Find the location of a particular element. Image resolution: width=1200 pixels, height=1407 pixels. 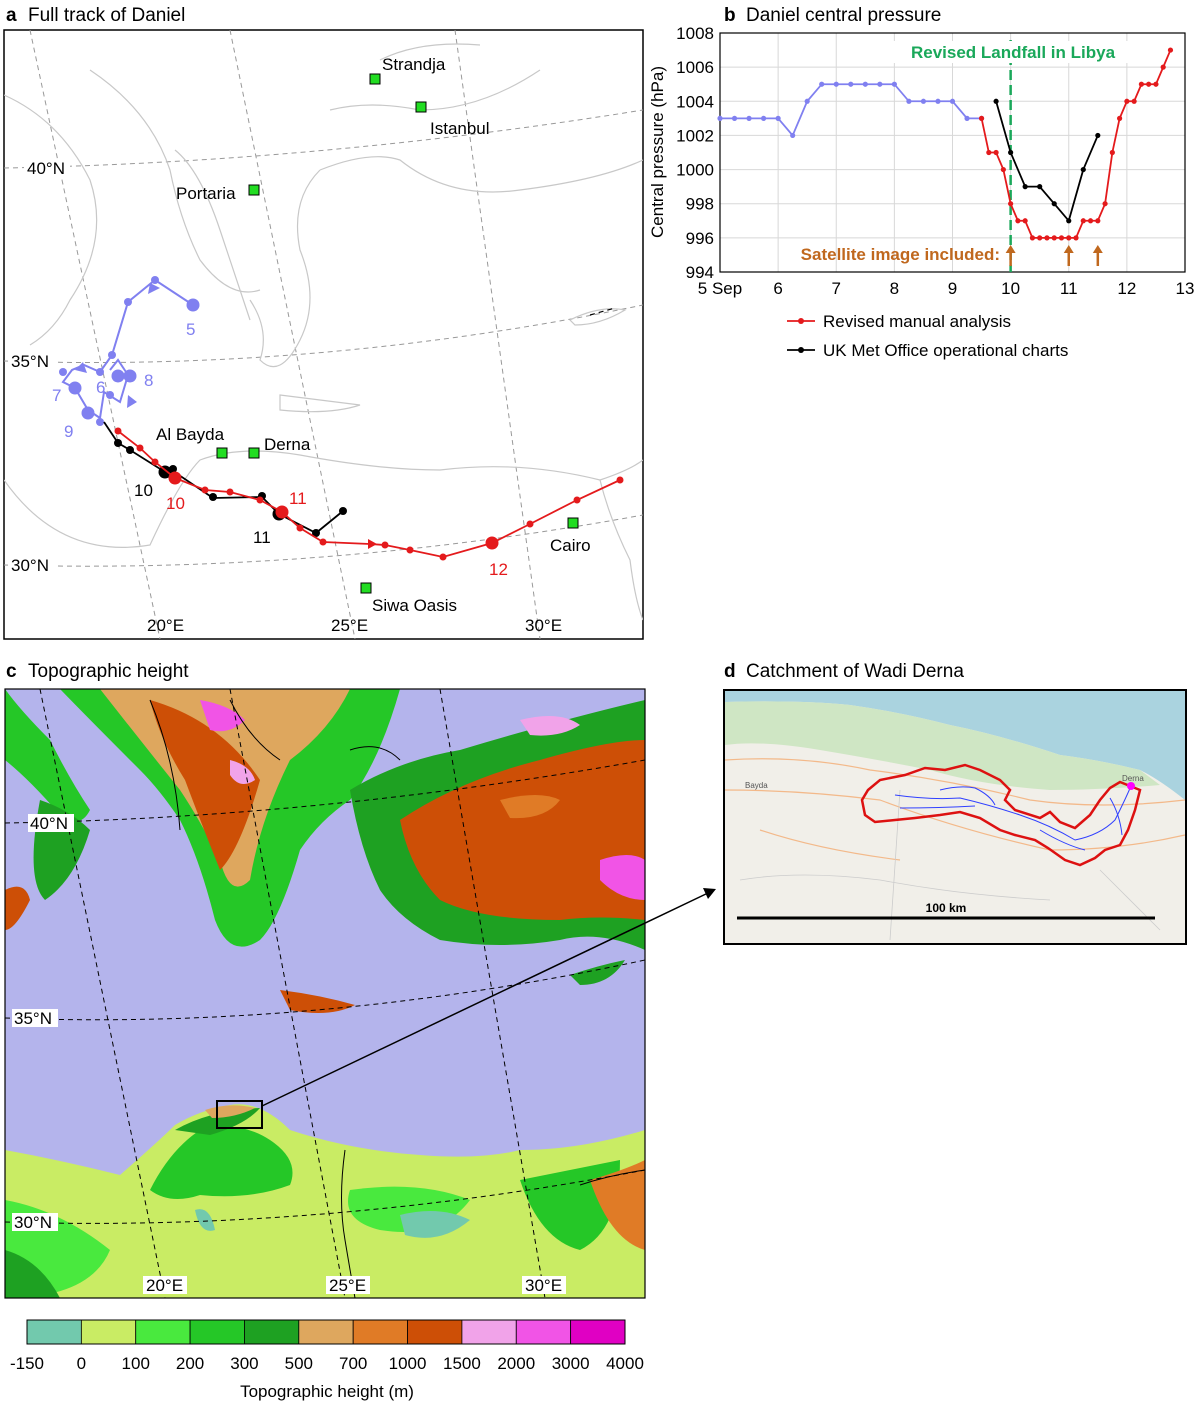

place-label: Cairo is located at coordinates (570, 545).